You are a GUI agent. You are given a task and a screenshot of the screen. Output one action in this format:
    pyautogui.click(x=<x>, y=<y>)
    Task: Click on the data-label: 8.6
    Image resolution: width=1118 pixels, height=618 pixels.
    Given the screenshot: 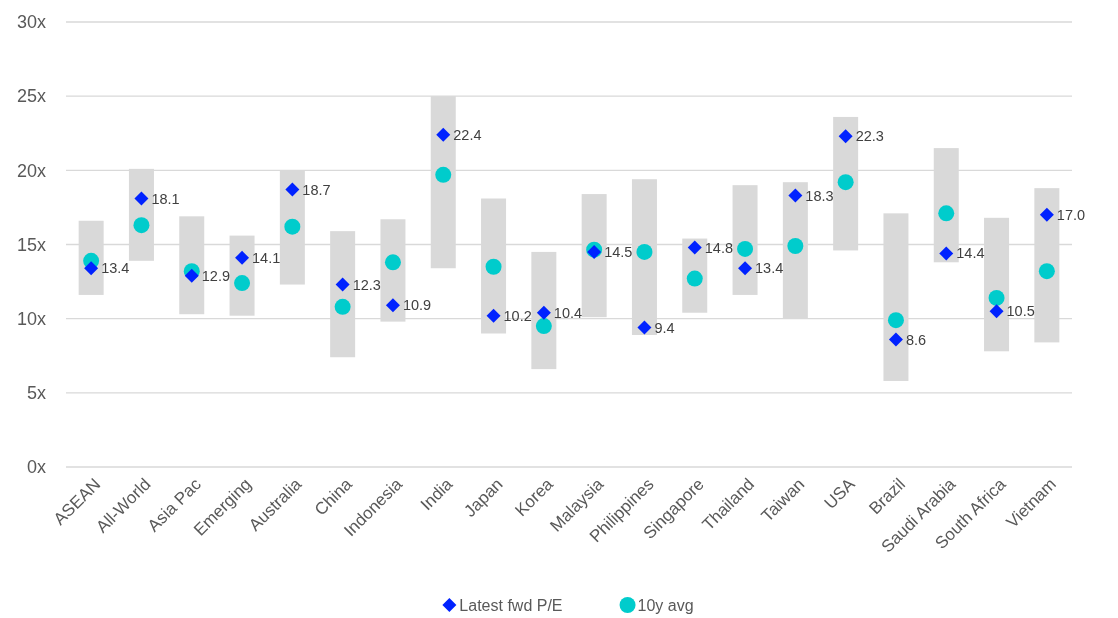 What is the action you would take?
    pyautogui.click(x=916, y=339)
    